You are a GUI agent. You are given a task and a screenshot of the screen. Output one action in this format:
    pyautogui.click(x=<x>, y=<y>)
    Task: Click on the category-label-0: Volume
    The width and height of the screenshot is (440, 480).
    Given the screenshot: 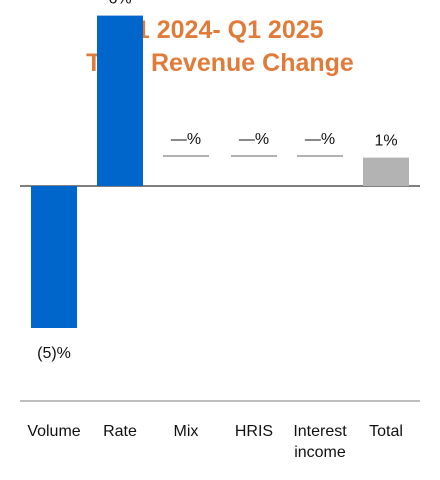 What is the action you would take?
    pyautogui.click(x=53, y=431)
    